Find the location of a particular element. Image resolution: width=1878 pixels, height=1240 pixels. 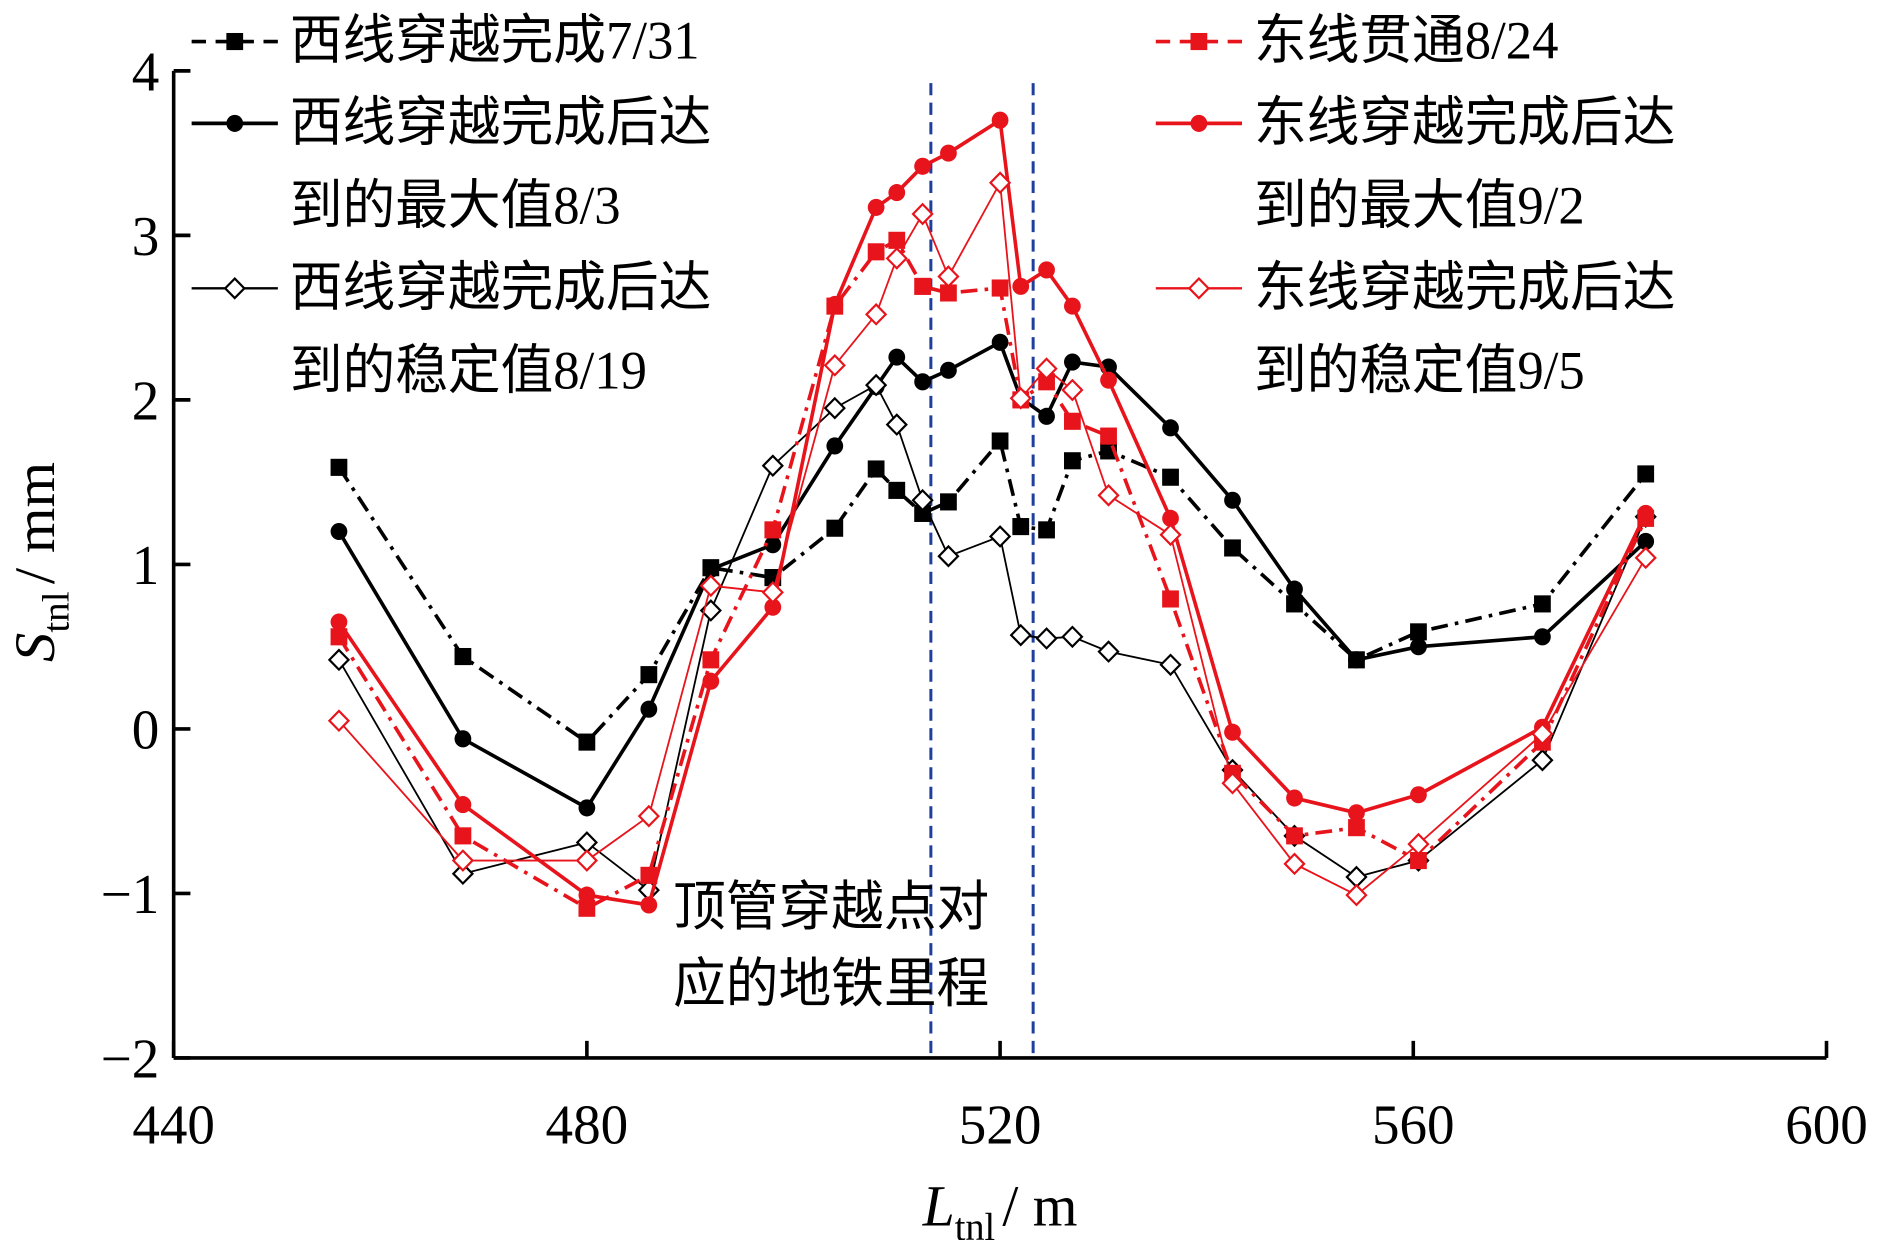

y-axis-label: Stnl / mm is located at coordinates (39, 562).